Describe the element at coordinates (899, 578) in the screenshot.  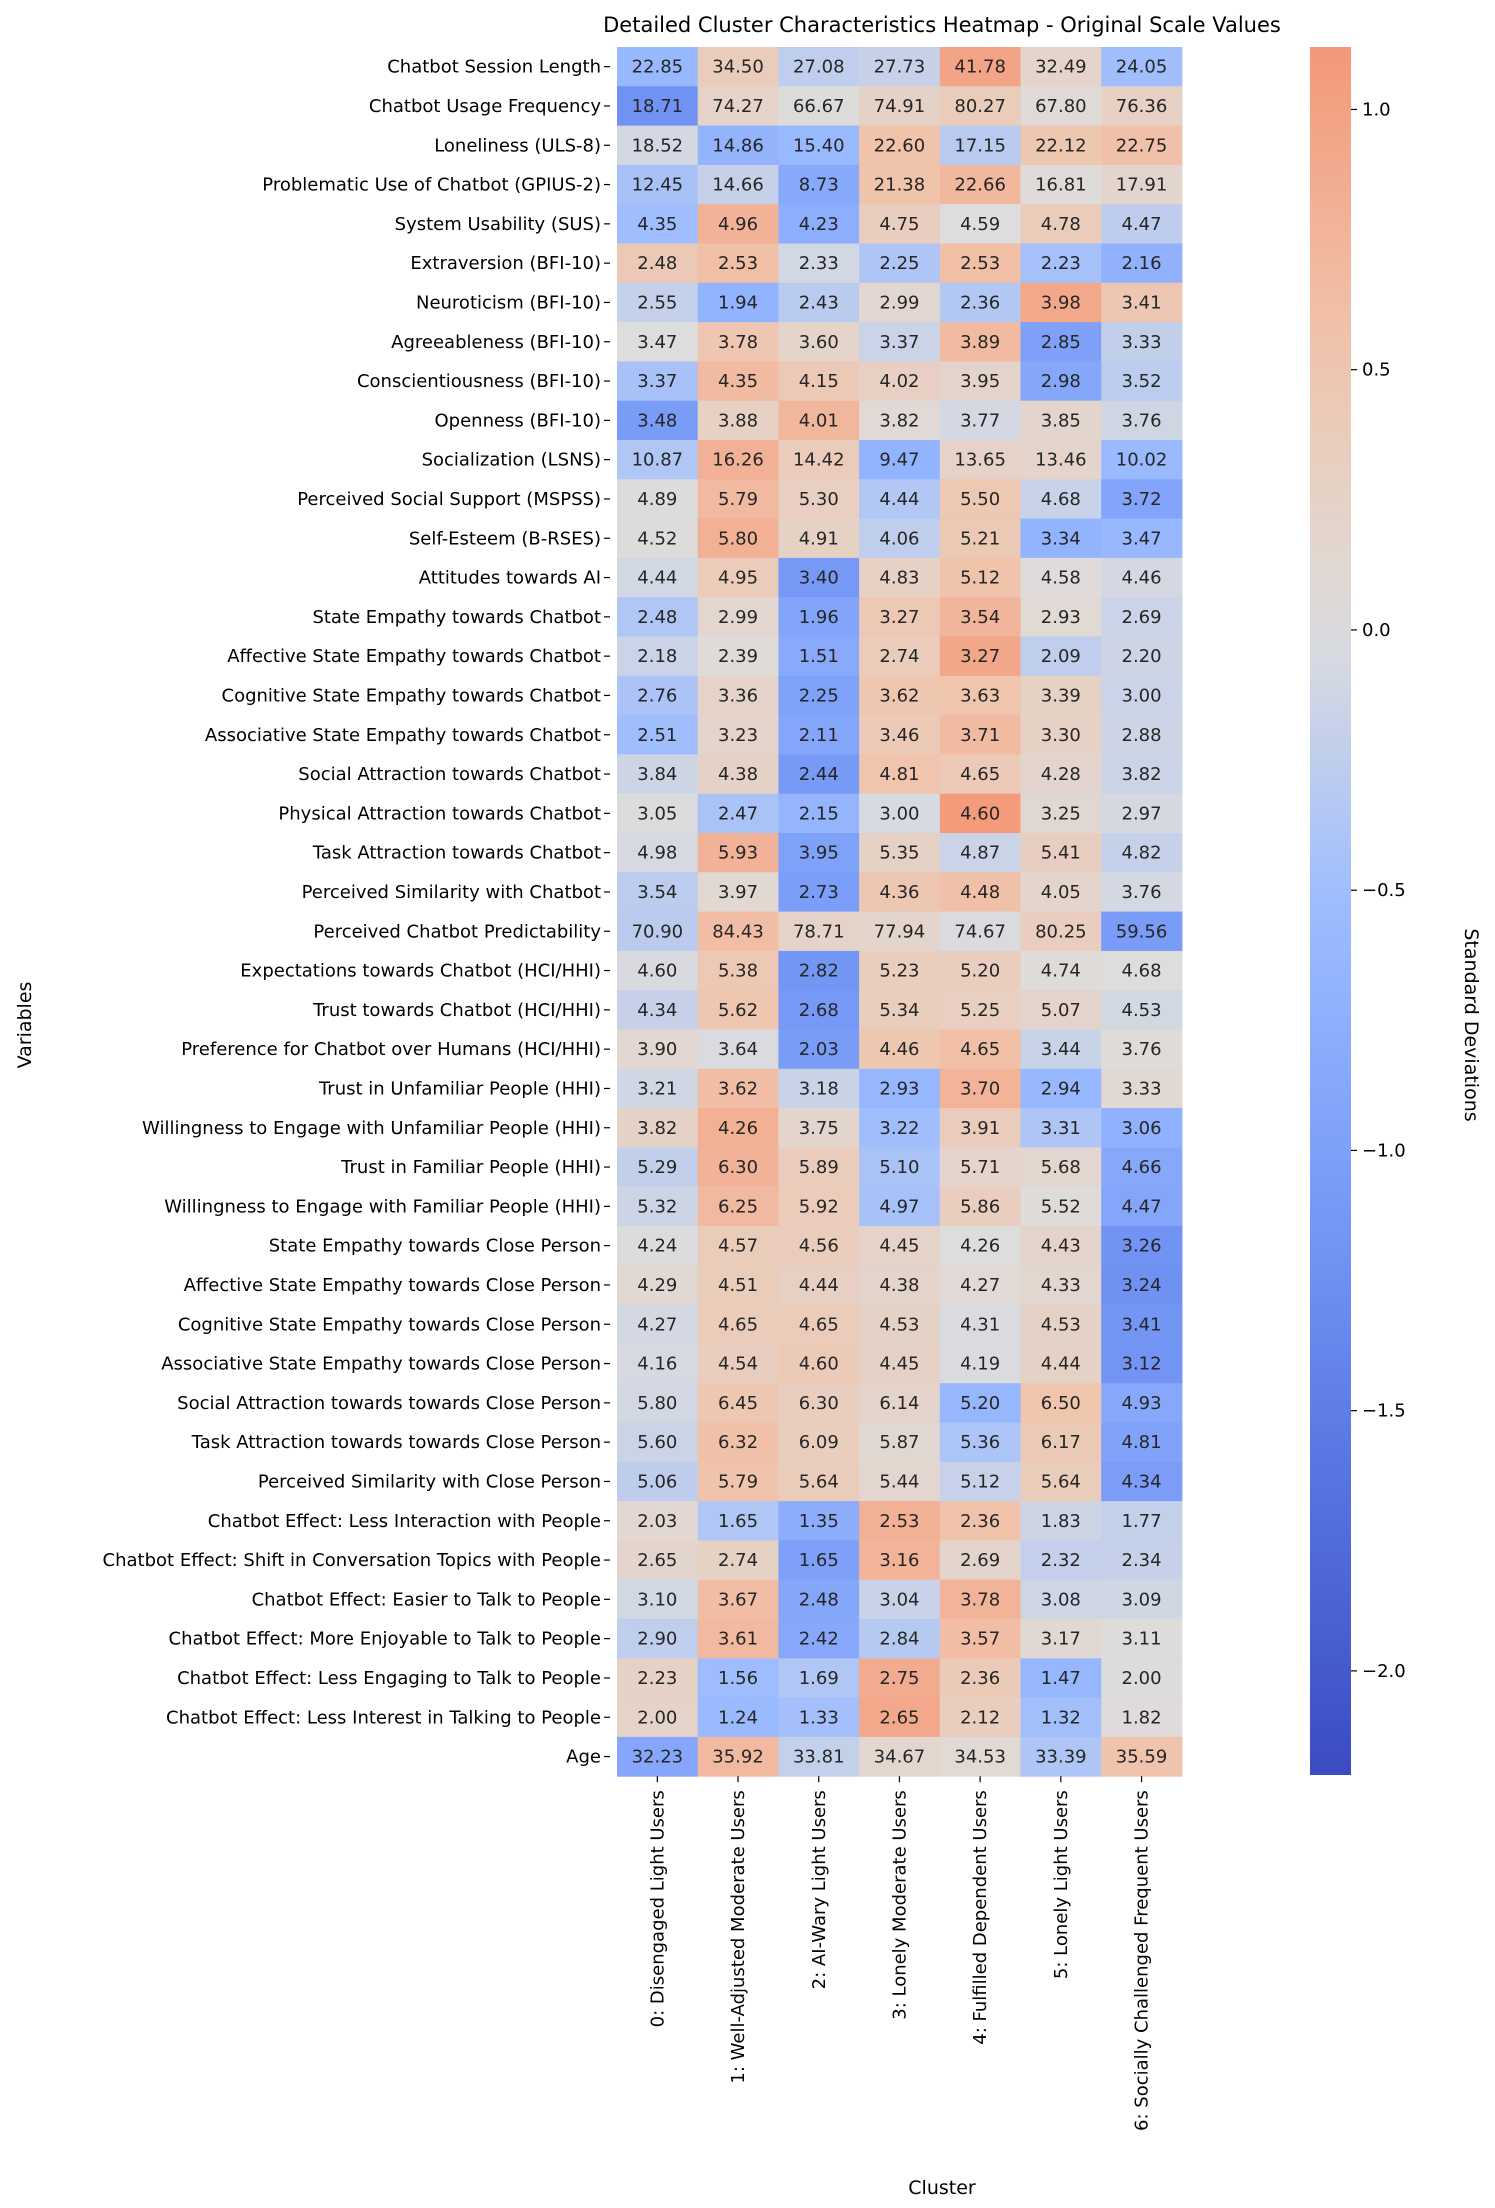
I see `cell-value-label: 4.83` at that location.